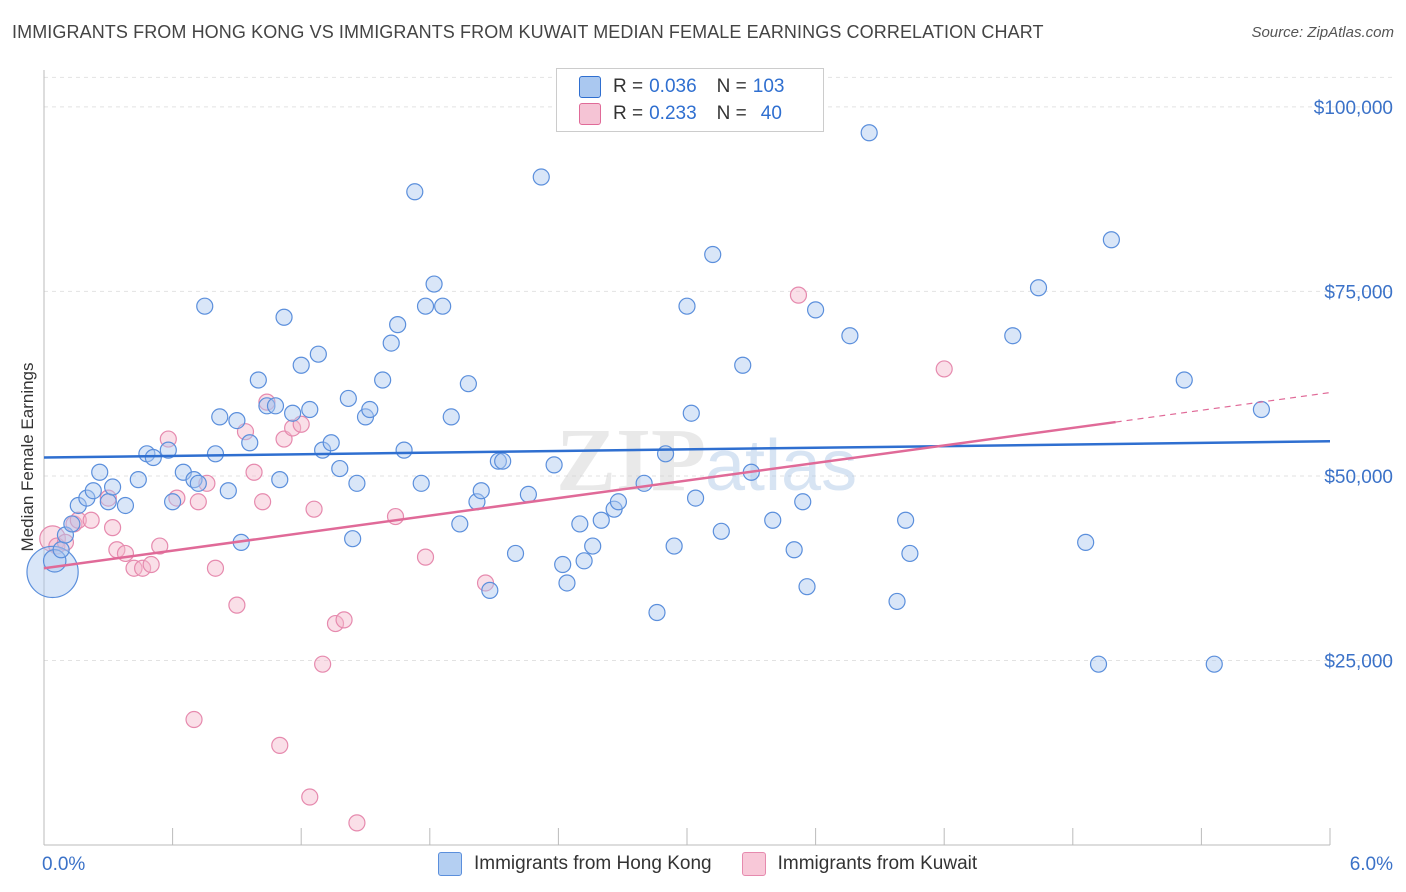 This screenshot has height=892, width=1406. I want to click on watermark: ZIP atlas, so click(706, 460).